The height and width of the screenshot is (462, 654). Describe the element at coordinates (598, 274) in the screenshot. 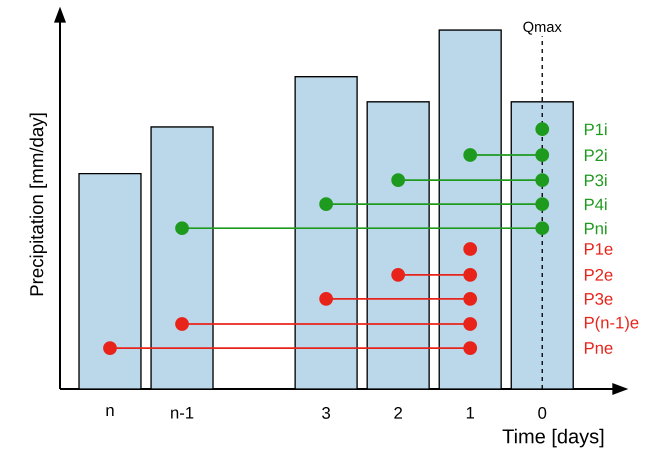

I see `text: P2e` at that location.